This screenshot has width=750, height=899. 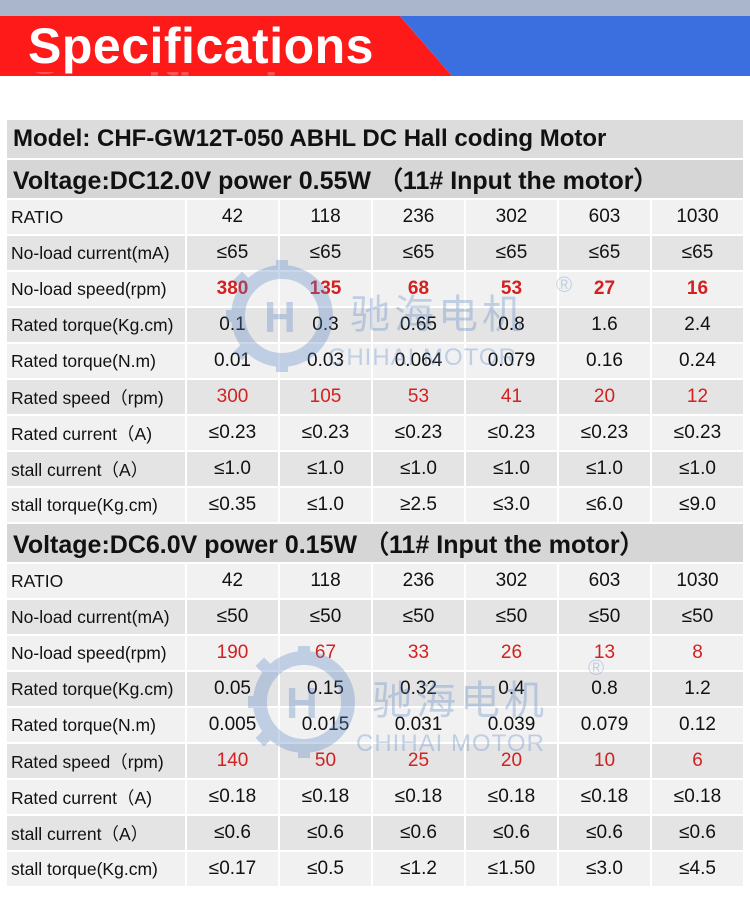 I want to click on value-cell: 0.031, so click(x=418, y=725).